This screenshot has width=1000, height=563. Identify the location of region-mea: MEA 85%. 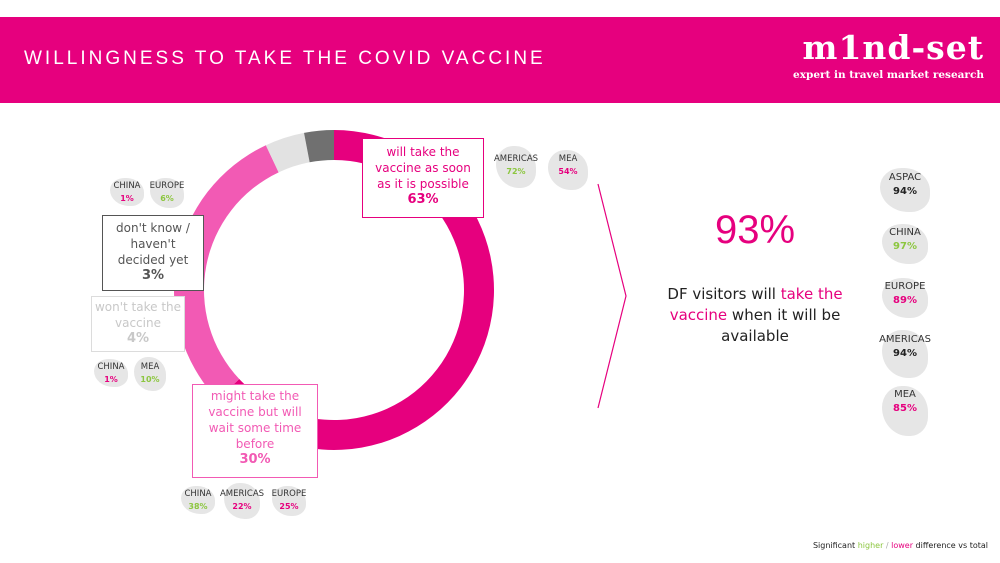
(905, 411).